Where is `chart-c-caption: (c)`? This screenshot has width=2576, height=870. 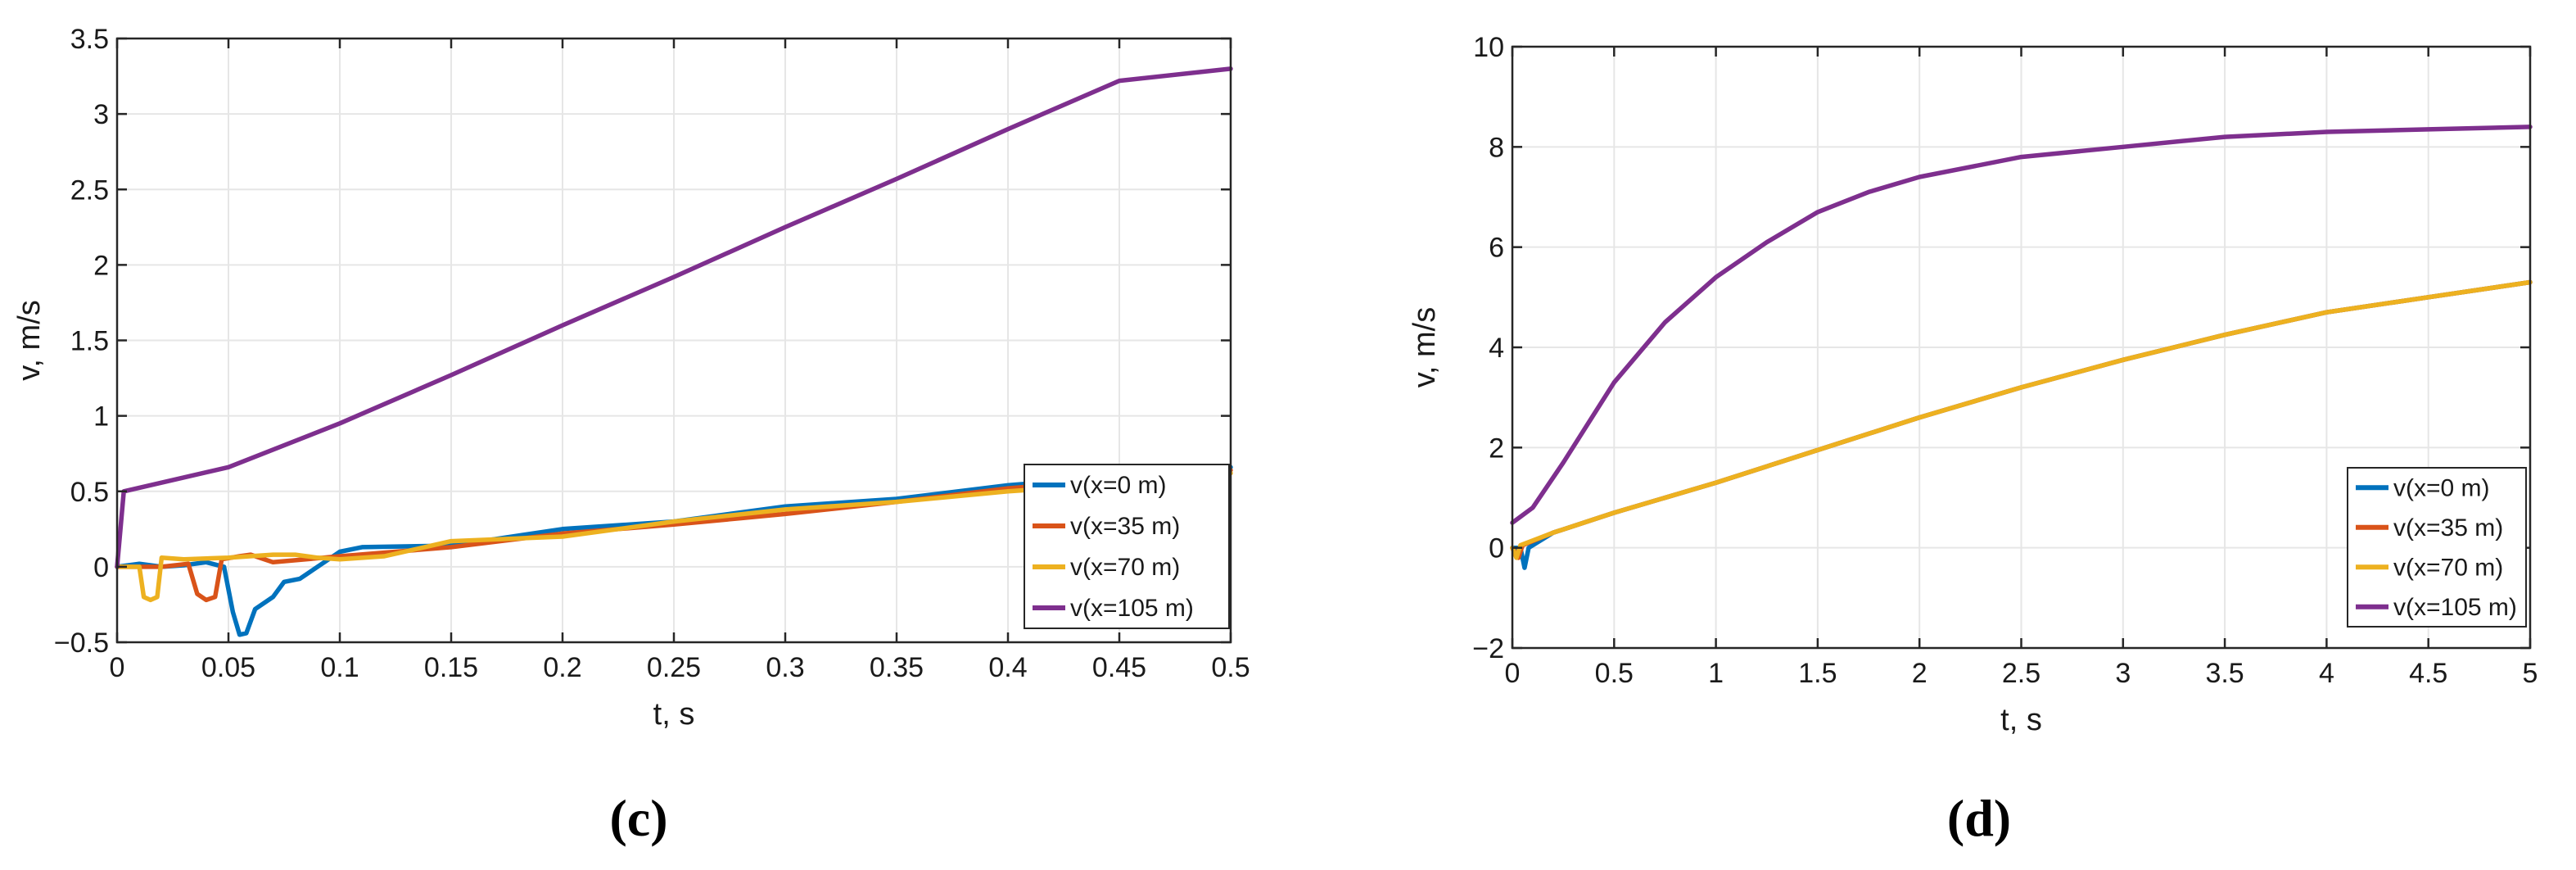 chart-c-caption: (c) is located at coordinates (638, 818).